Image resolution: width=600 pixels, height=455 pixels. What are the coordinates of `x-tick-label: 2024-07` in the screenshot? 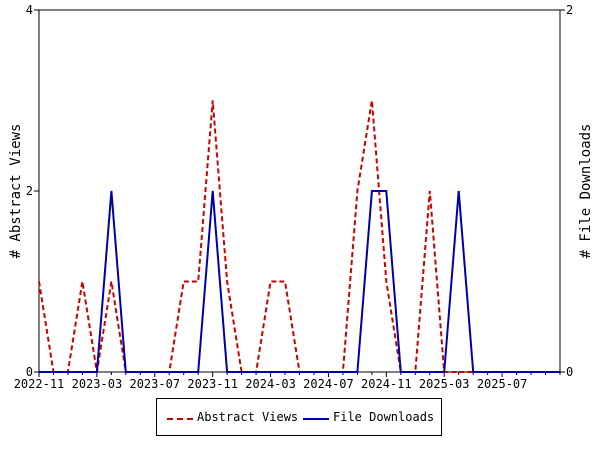 It's located at (328, 384).